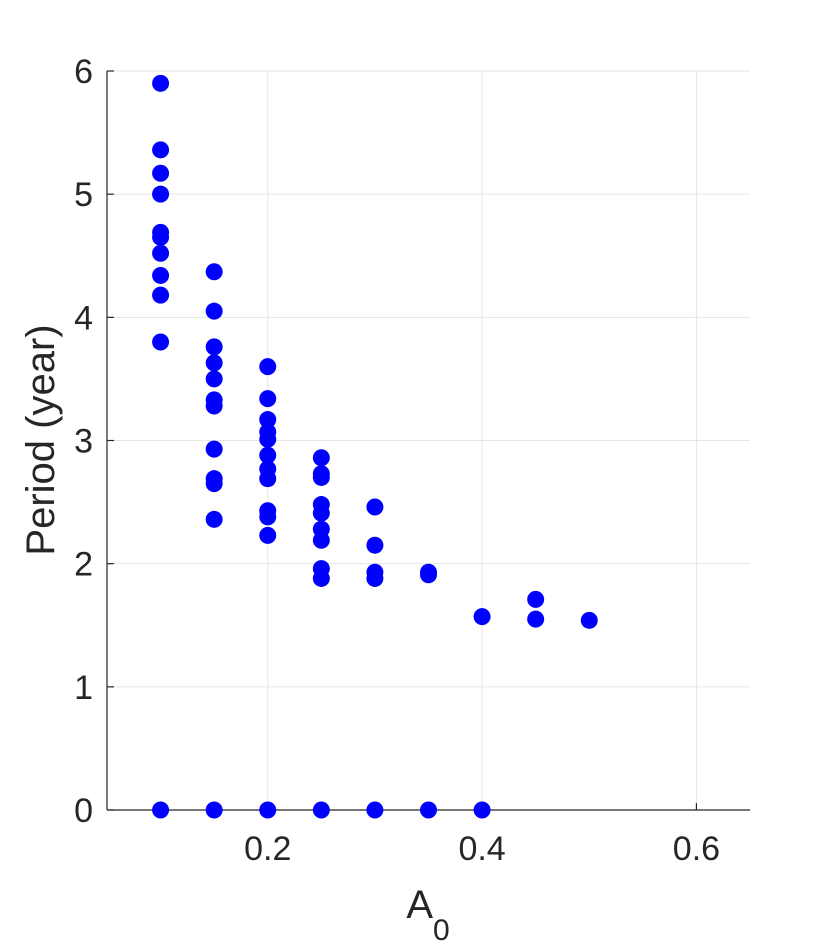 This screenshot has width=830, height=950. I want to click on x-axis-label-main: A, so click(419, 905).